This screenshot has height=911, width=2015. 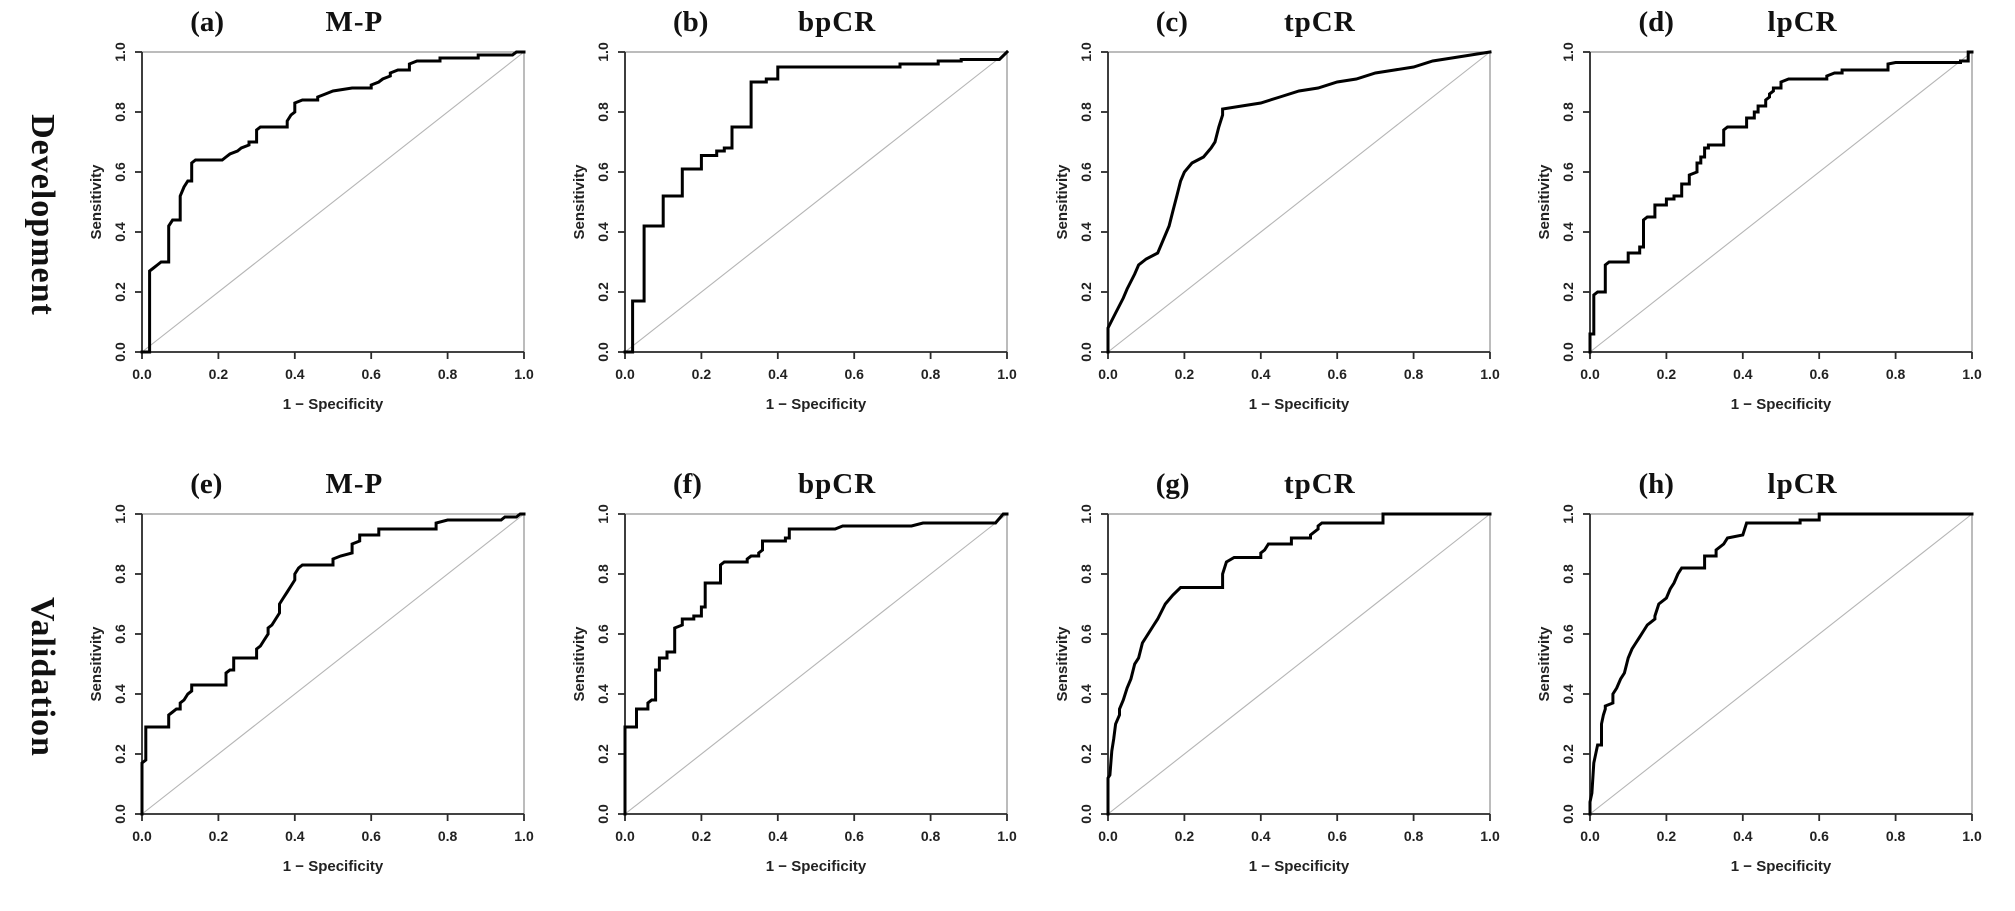 I want to click on x-tick-label: 0.2, so click(x=1184, y=836).